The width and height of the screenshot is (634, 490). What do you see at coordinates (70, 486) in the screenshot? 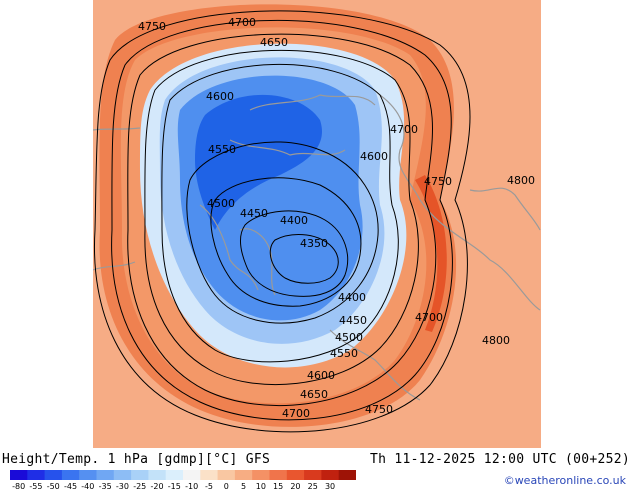
I see `colorbar-tick-label: -45` at bounding box center [70, 486].